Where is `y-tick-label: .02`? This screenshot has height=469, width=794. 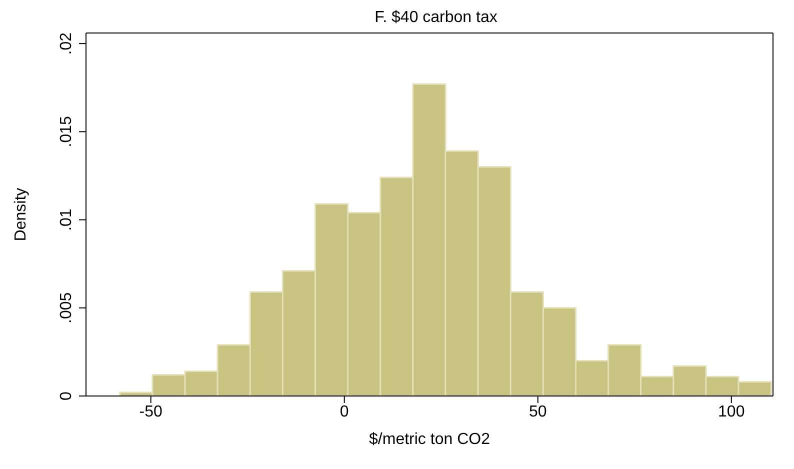 y-tick-label: .02 is located at coordinates (66, 43).